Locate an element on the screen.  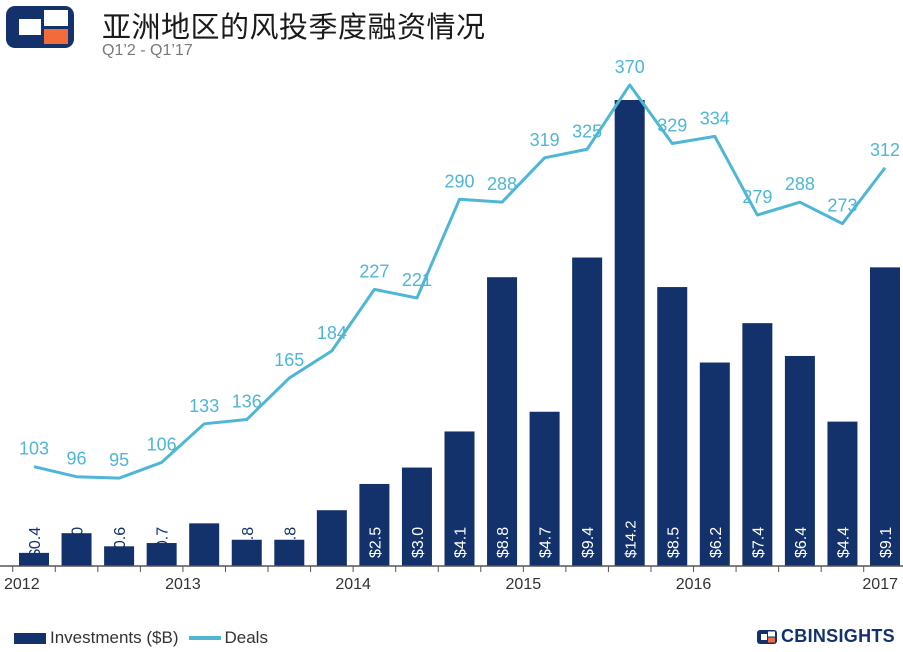
x-tick-label-year: 2017 is located at coordinates (880, 584).